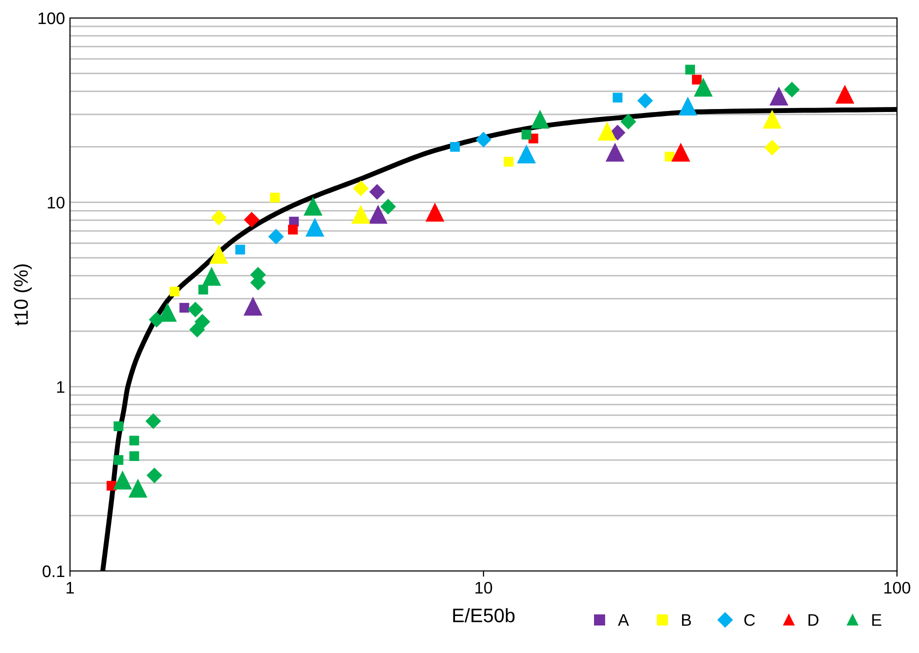  I want to click on y-tick-label: 100, so click(51, 18).